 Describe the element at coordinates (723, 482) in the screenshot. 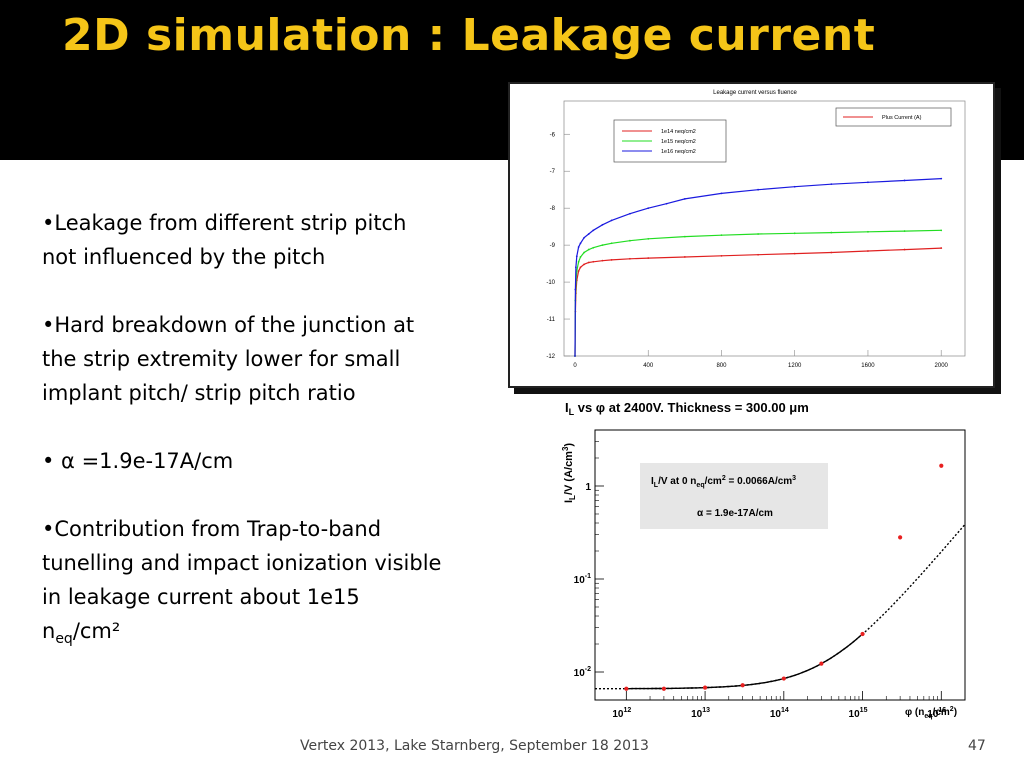

I see `plot2-annotation-intercept: IL/V at 0 neq/cm2 = 0.0066A/cm3` at that location.